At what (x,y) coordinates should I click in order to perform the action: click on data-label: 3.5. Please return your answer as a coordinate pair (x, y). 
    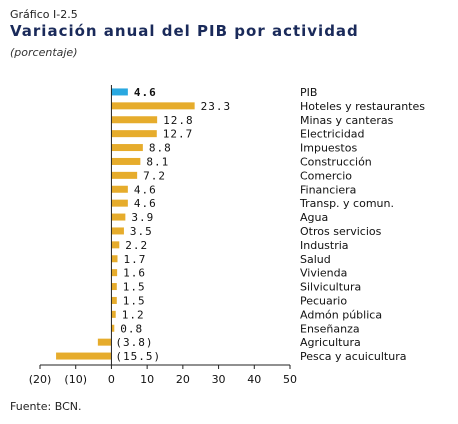
    Looking at the image, I should click on (141, 231).